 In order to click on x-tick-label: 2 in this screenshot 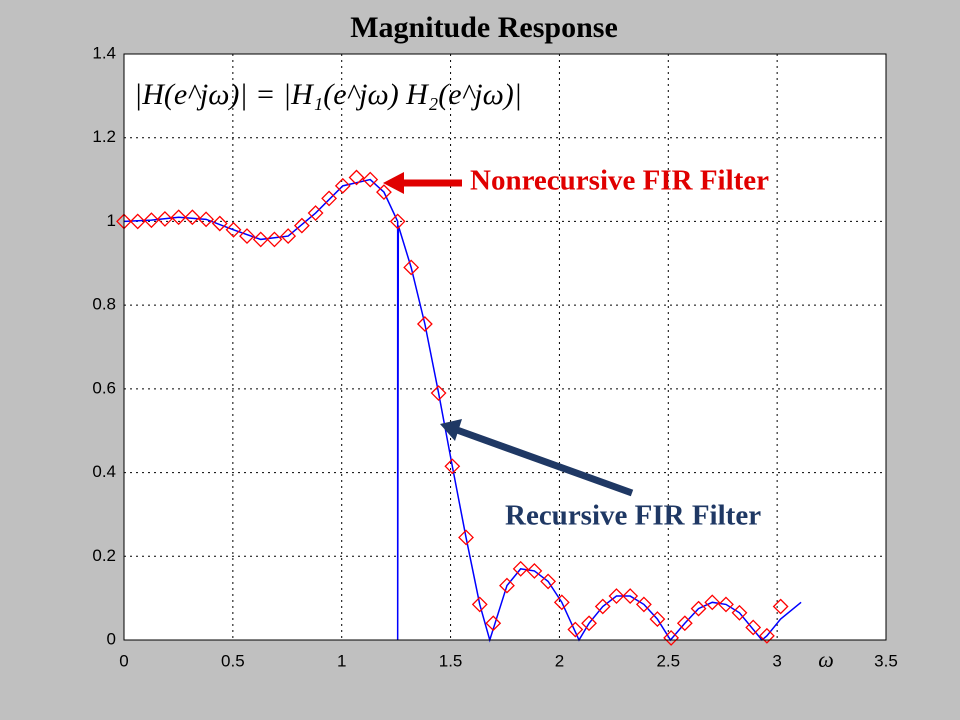, I will do `click(559, 660)`.